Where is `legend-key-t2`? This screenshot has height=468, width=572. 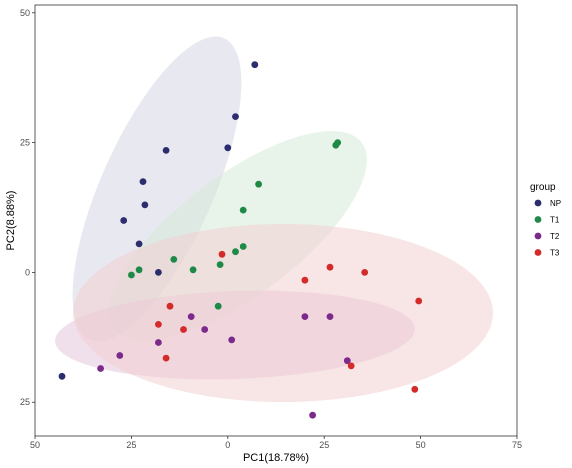 legend-key-t2 is located at coordinates (538, 236).